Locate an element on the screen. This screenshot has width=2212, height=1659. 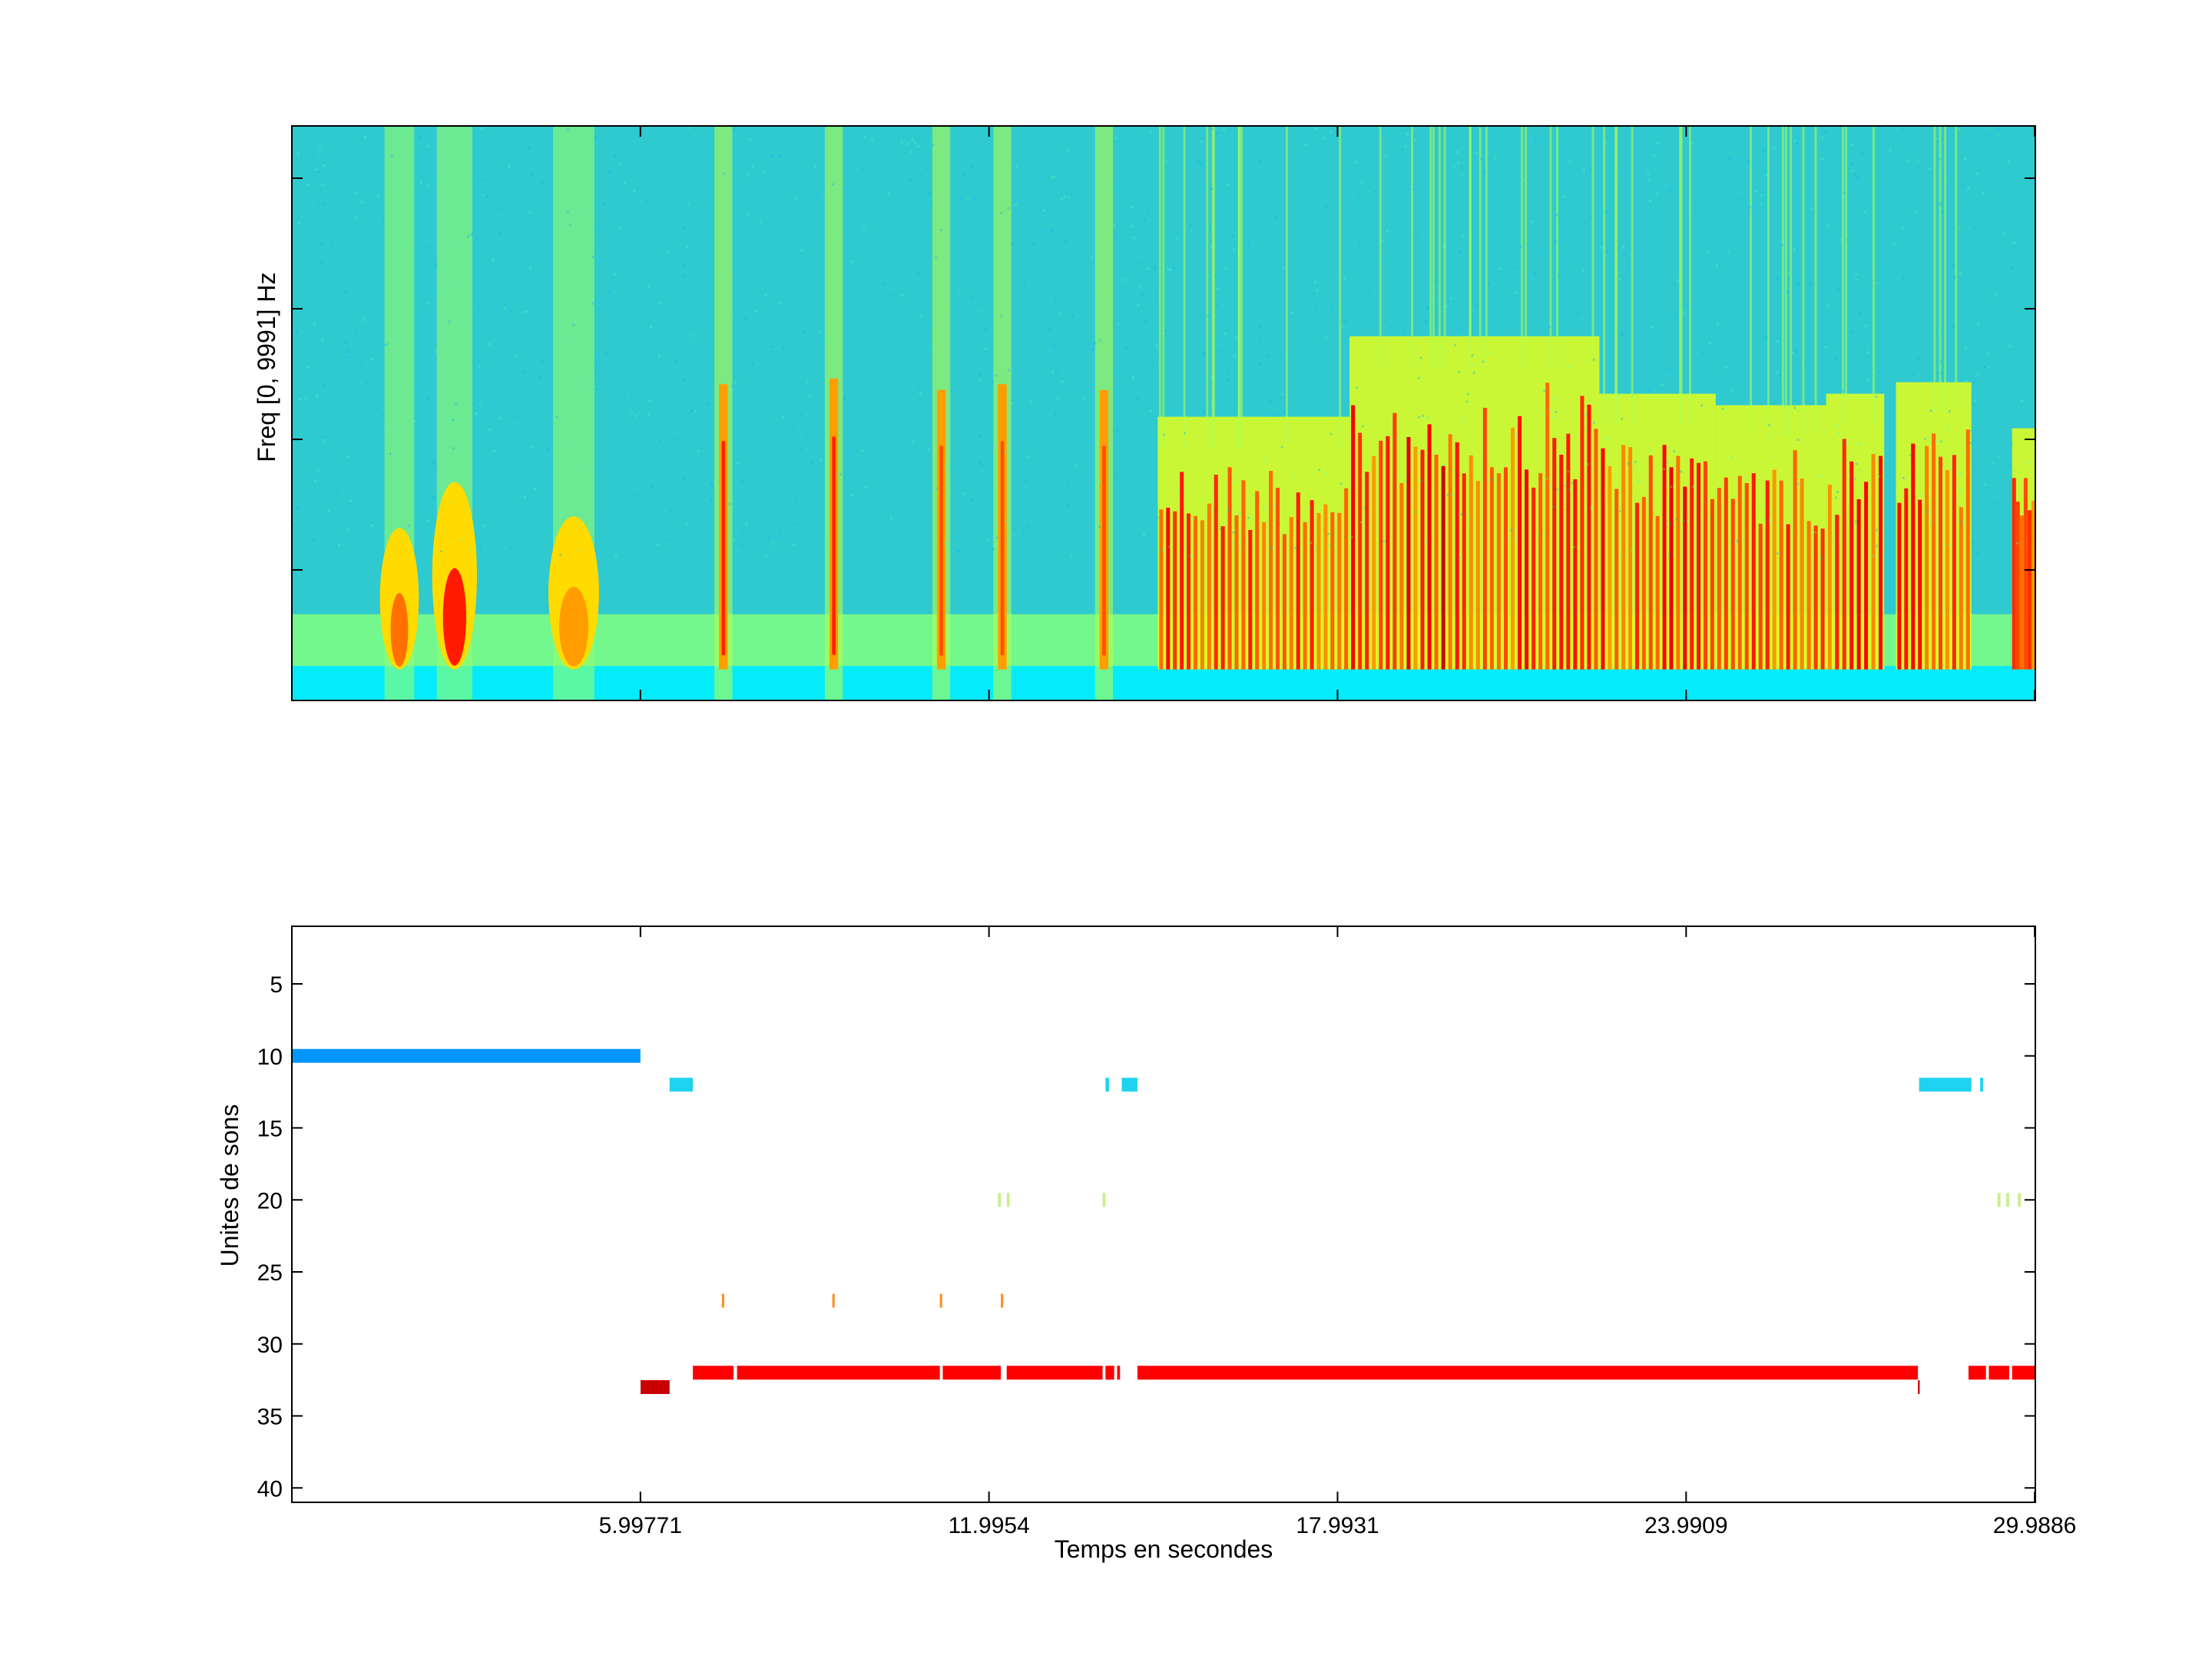
sound-units-y-tick-label: 5 is located at coordinates (276, 985).